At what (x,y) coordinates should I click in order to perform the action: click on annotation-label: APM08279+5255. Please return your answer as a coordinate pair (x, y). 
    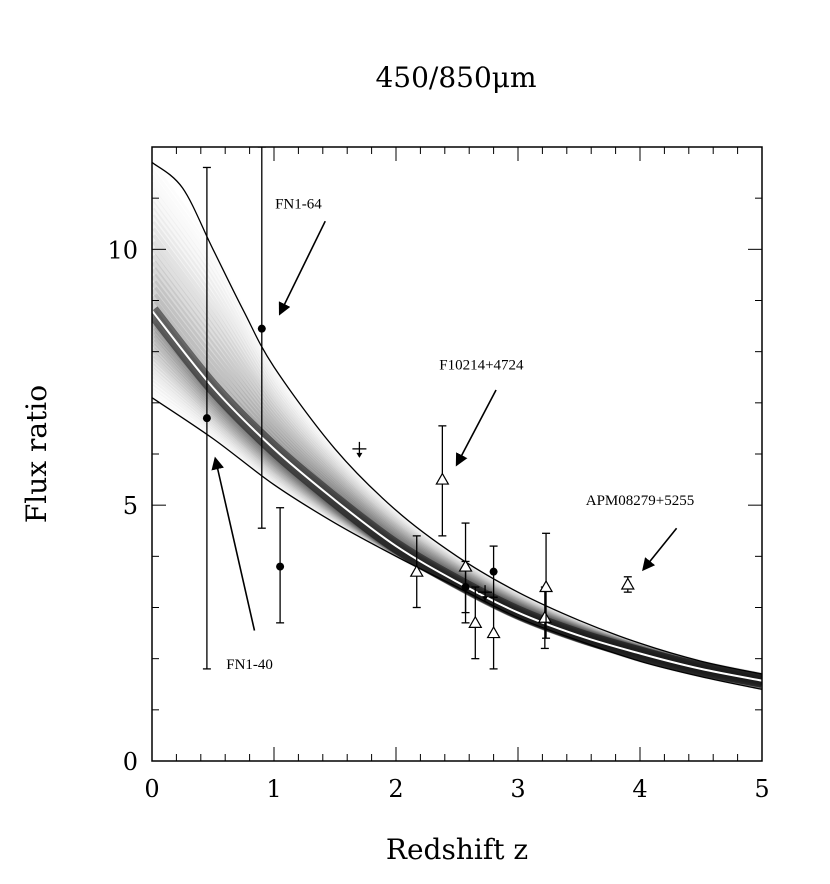
    Looking at the image, I should click on (640, 501).